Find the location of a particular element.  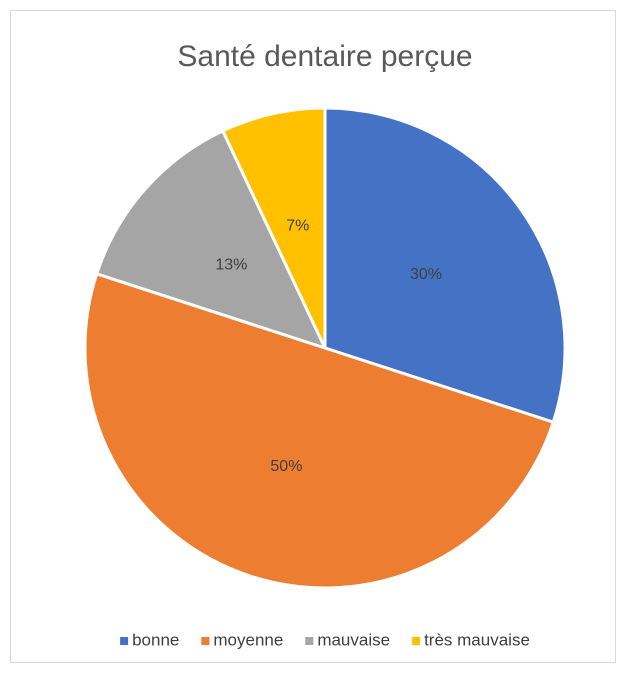

legend-label: moyenne is located at coordinates (248, 639).